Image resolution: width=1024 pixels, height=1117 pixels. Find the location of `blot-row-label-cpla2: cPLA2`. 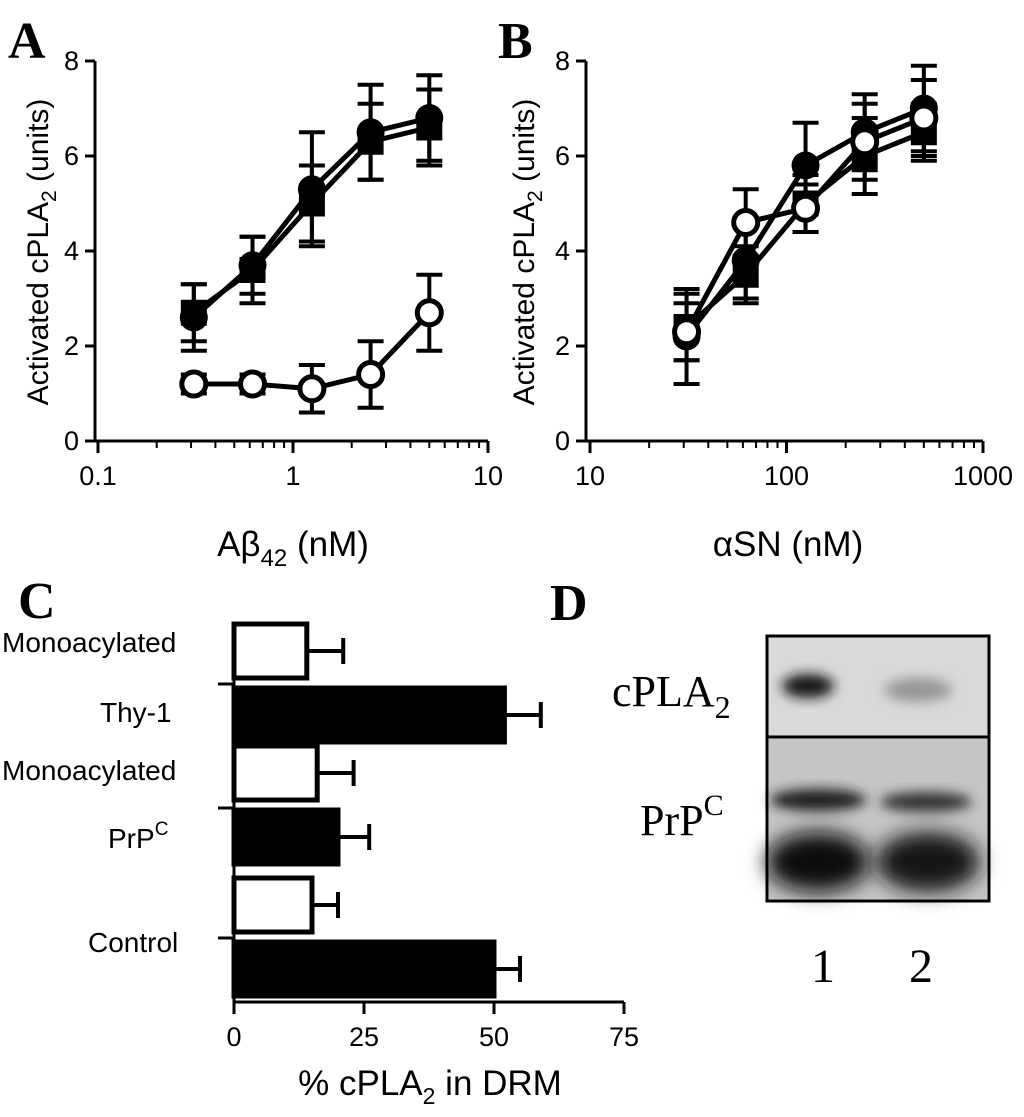

blot-row-label-cpla2: cPLA2 is located at coordinates (671, 696).